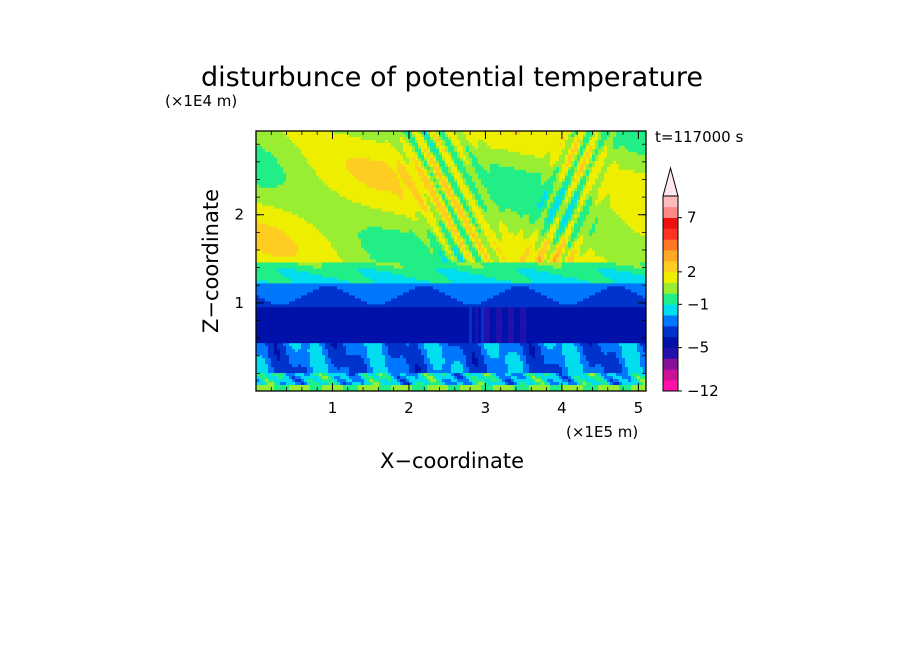  What do you see at coordinates (486, 408) in the screenshot?
I see `x-tick-label: 3` at bounding box center [486, 408].